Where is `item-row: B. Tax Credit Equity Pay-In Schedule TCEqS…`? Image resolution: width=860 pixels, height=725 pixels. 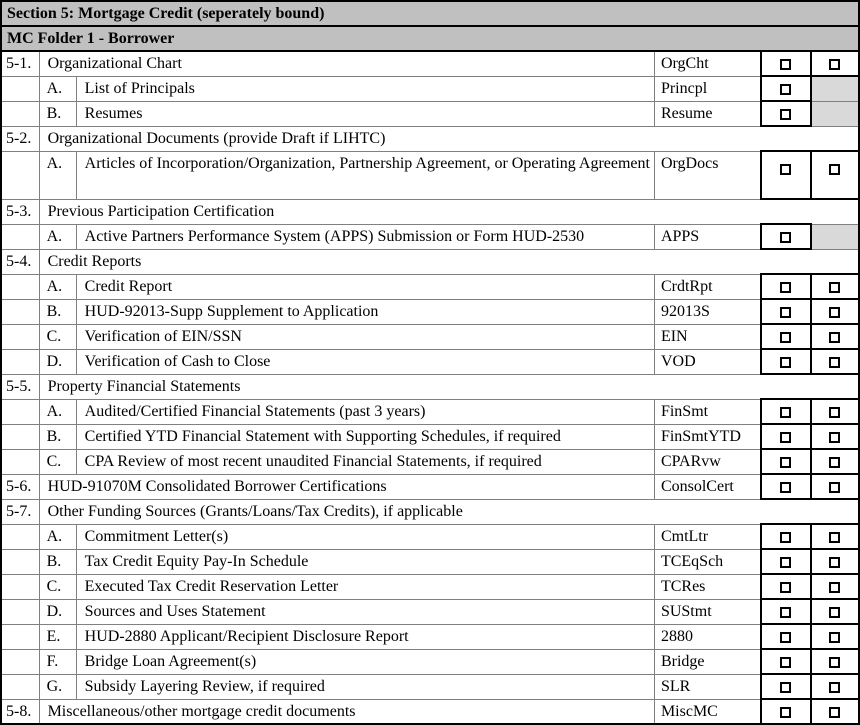 item-row: B. Tax Credit Equity Pay-In Schedule TCEqS… is located at coordinates (430, 561).